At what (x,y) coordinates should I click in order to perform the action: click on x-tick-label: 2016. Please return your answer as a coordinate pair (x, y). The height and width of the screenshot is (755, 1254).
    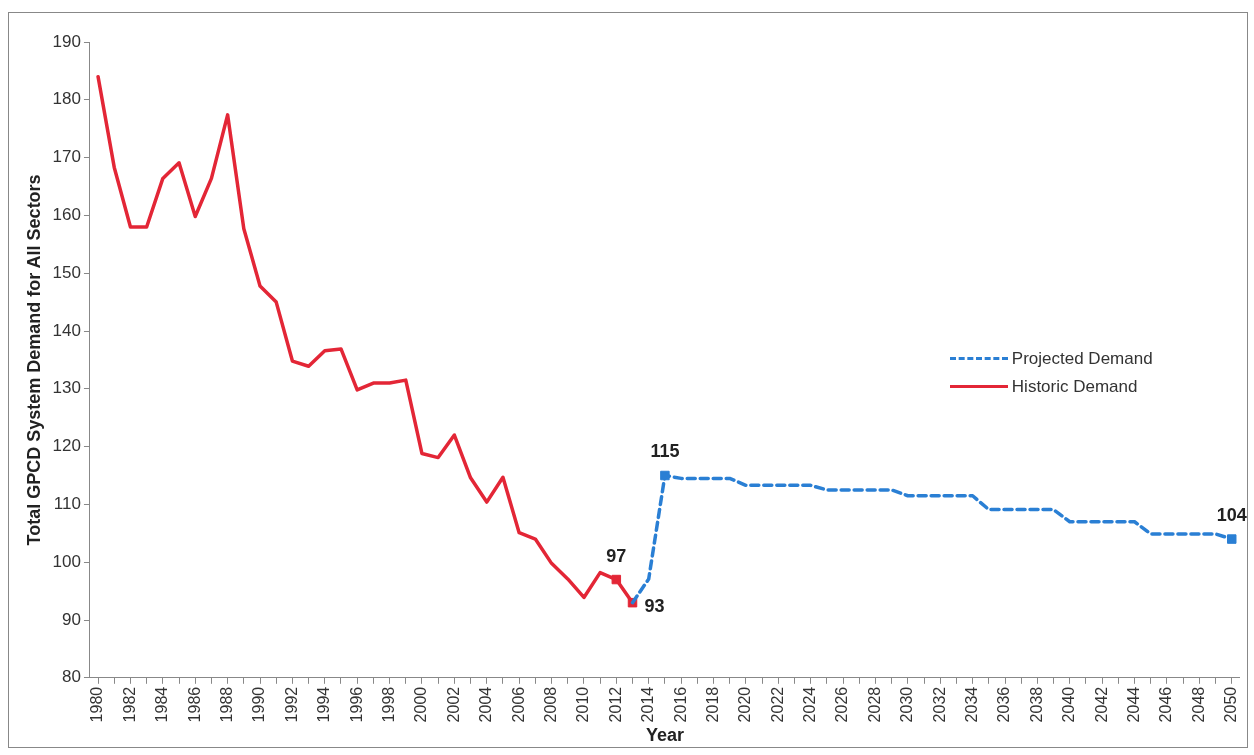
    Looking at the image, I should click on (680, 704).